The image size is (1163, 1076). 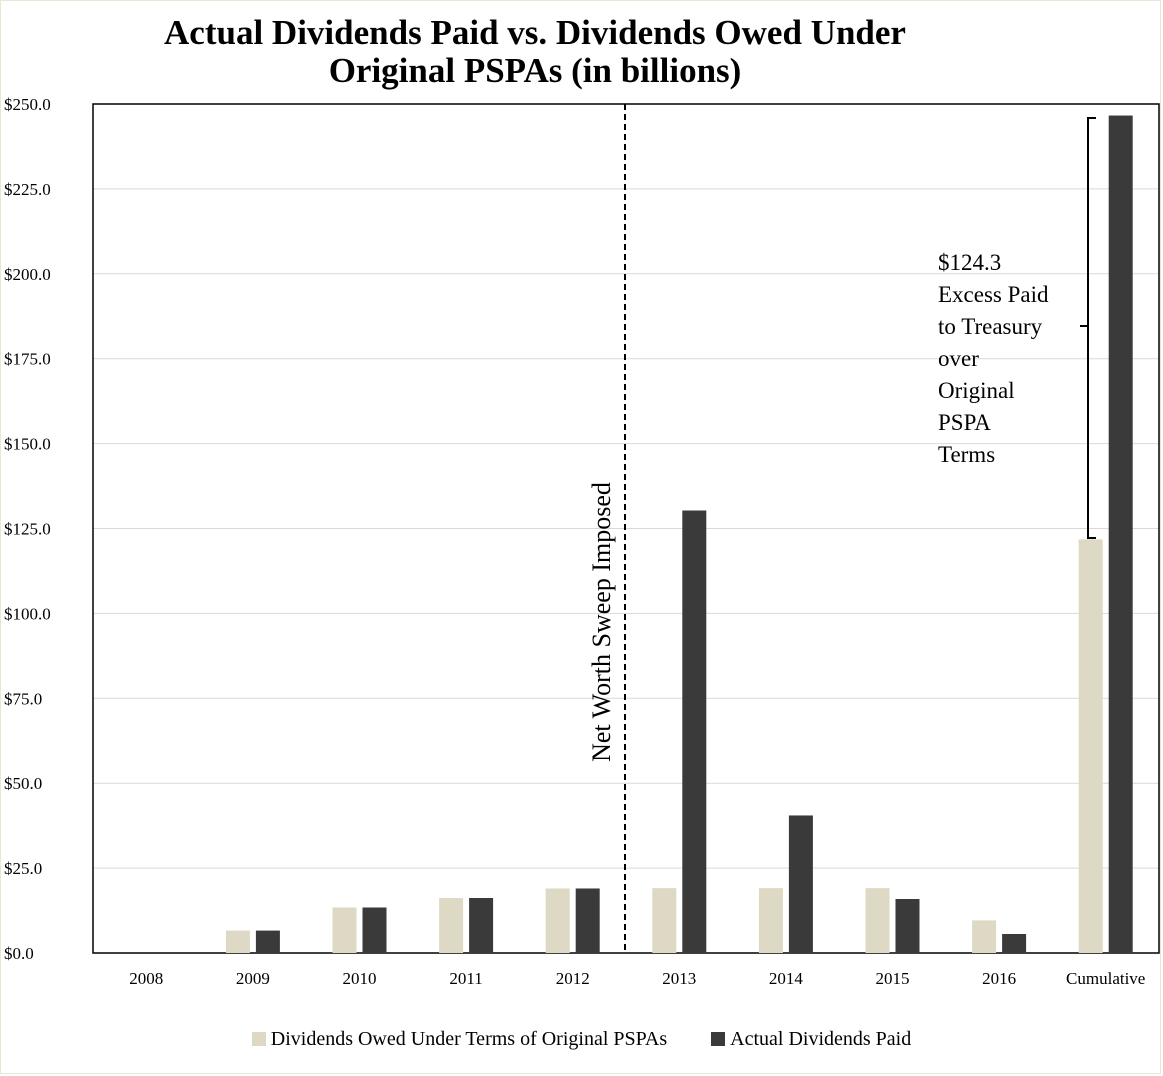 What do you see at coordinates (23, 868) in the screenshot?
I see `y-tick-label: $25.0` at bounding box center [23, 868].